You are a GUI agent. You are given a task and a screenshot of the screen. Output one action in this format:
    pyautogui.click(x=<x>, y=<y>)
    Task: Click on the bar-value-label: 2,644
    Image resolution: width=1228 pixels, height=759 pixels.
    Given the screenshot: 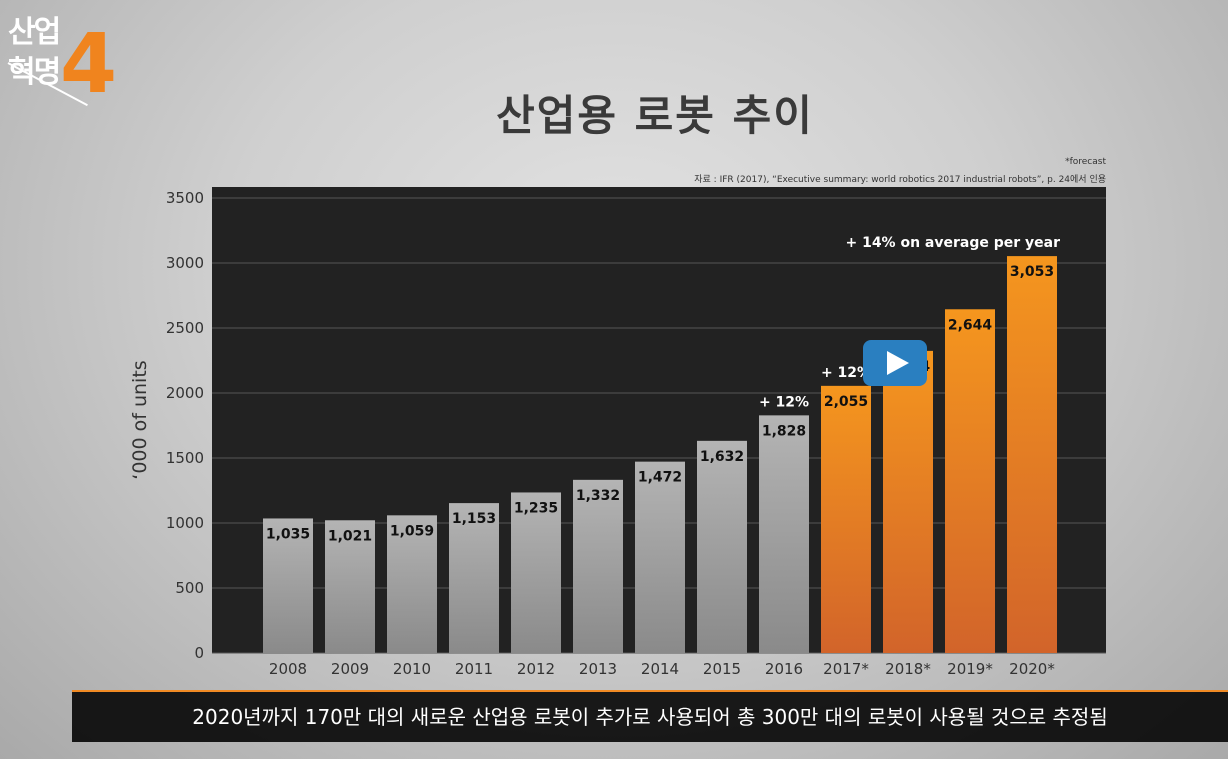 What is the action you would take?
    pyautogui.click(x=970, y=325)
    